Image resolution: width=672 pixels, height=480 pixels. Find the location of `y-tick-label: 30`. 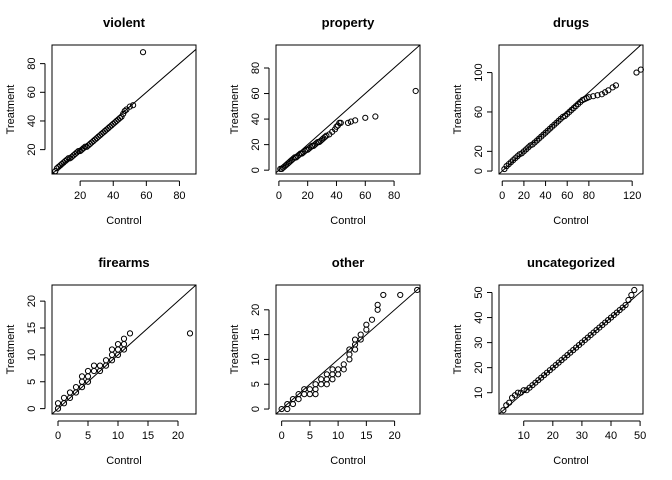

y-tick-label: 30 is located at coordinates (479, 342).